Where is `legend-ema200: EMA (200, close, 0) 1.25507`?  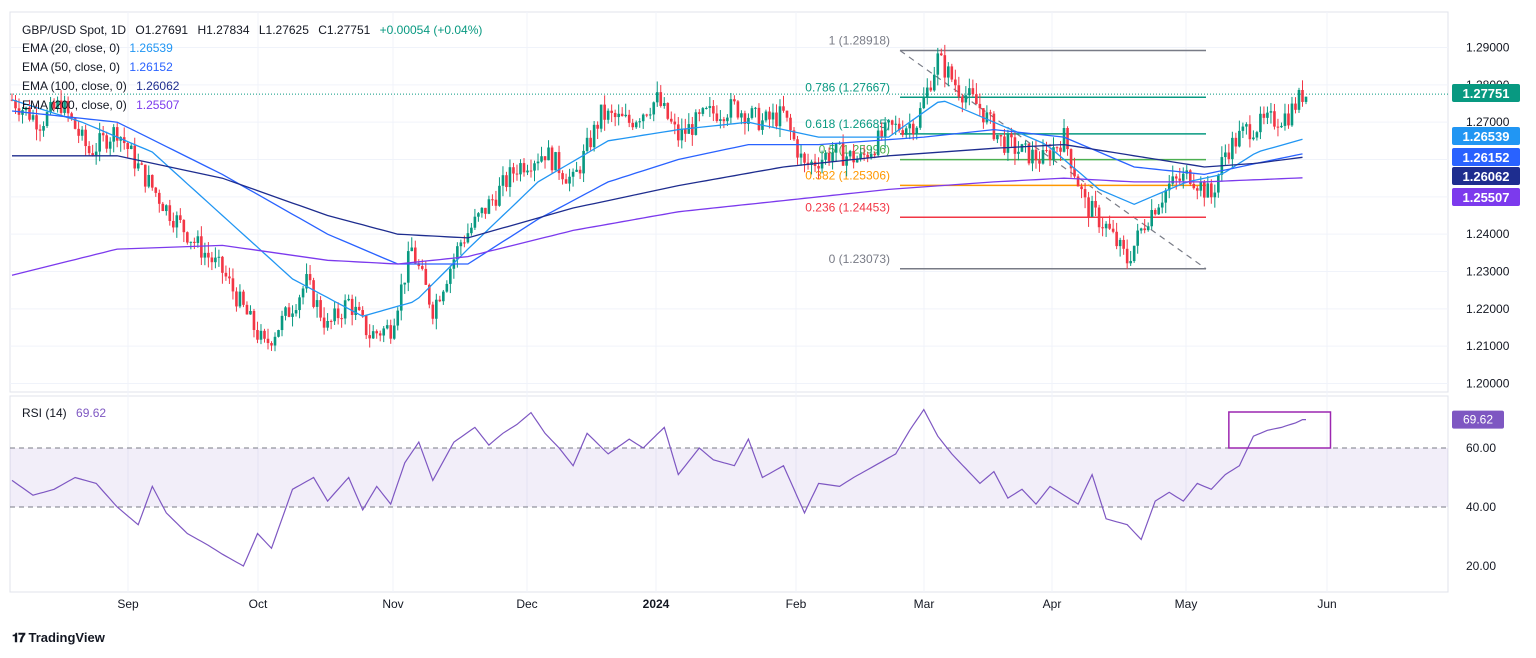 legend-ema200: EMA (200, close, 0) 1.25507 is located at coordinates (103, 105).